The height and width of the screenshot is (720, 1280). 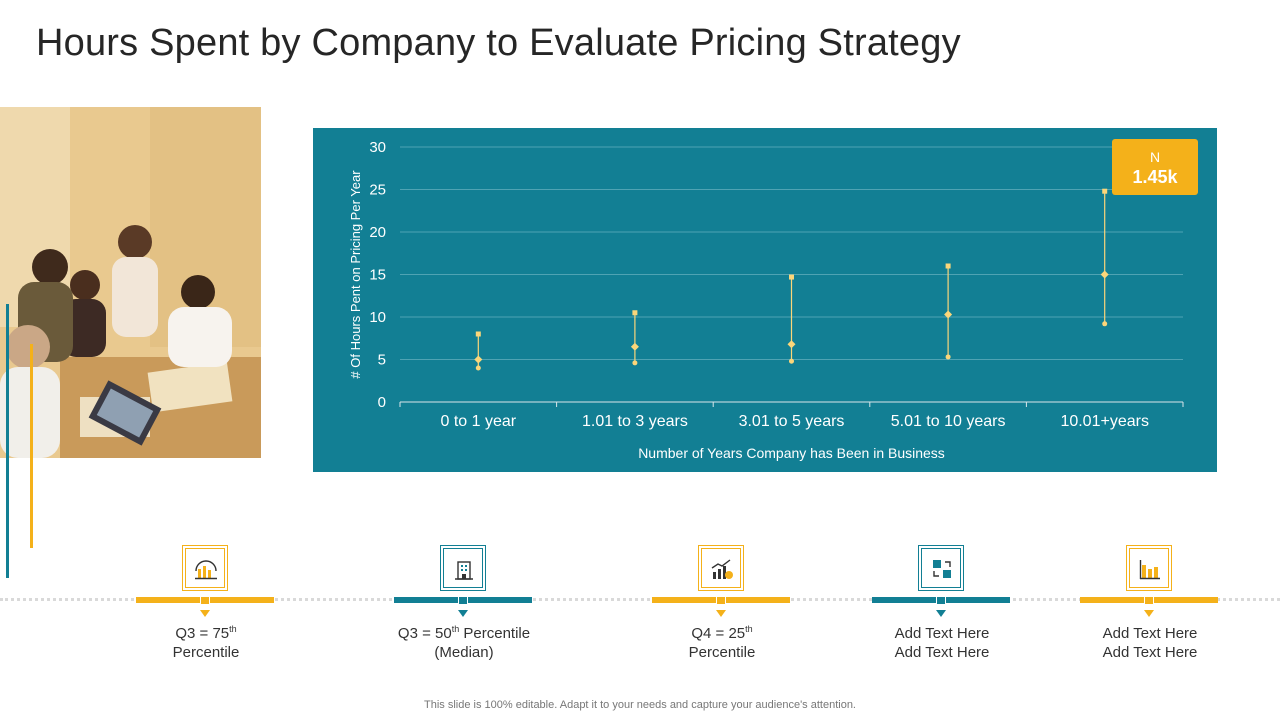 I want to click on building-icon, so click(x=464, y=570).